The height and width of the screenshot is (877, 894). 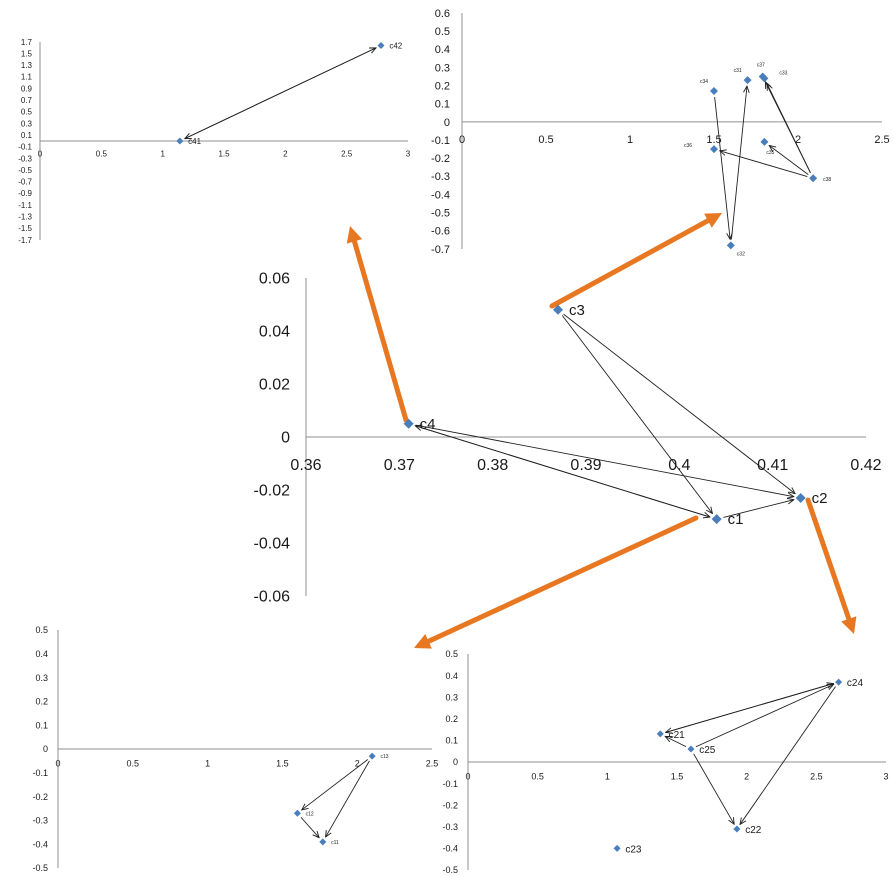 I want to click on point-label-c34: c34, so click(x=704, y=82).